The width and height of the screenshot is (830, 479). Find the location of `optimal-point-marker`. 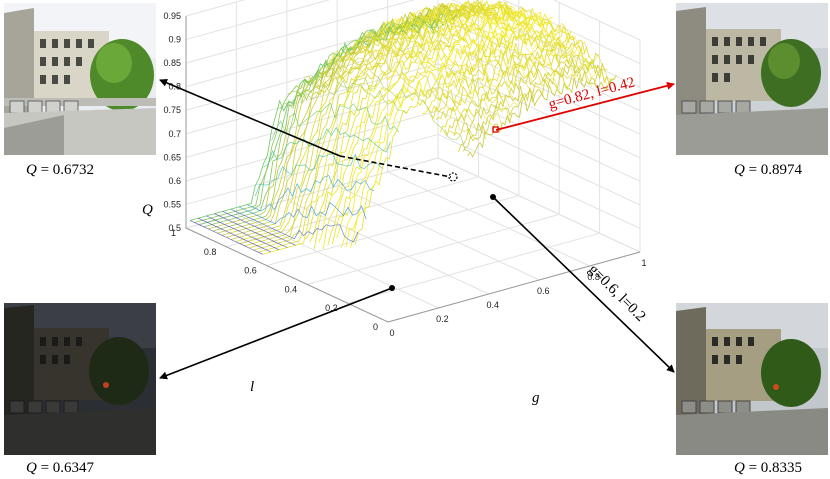

optimal-point-marker is located at coordinates (495, 129).